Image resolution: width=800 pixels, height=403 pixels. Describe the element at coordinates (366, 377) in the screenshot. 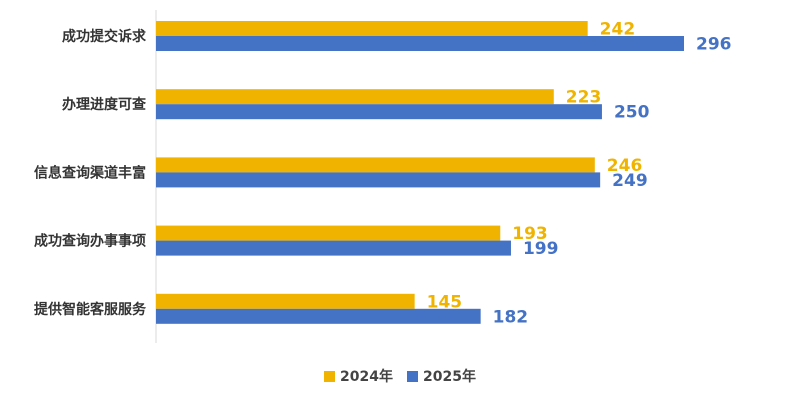

I see `legend-label-2024: 2024年` at that location.